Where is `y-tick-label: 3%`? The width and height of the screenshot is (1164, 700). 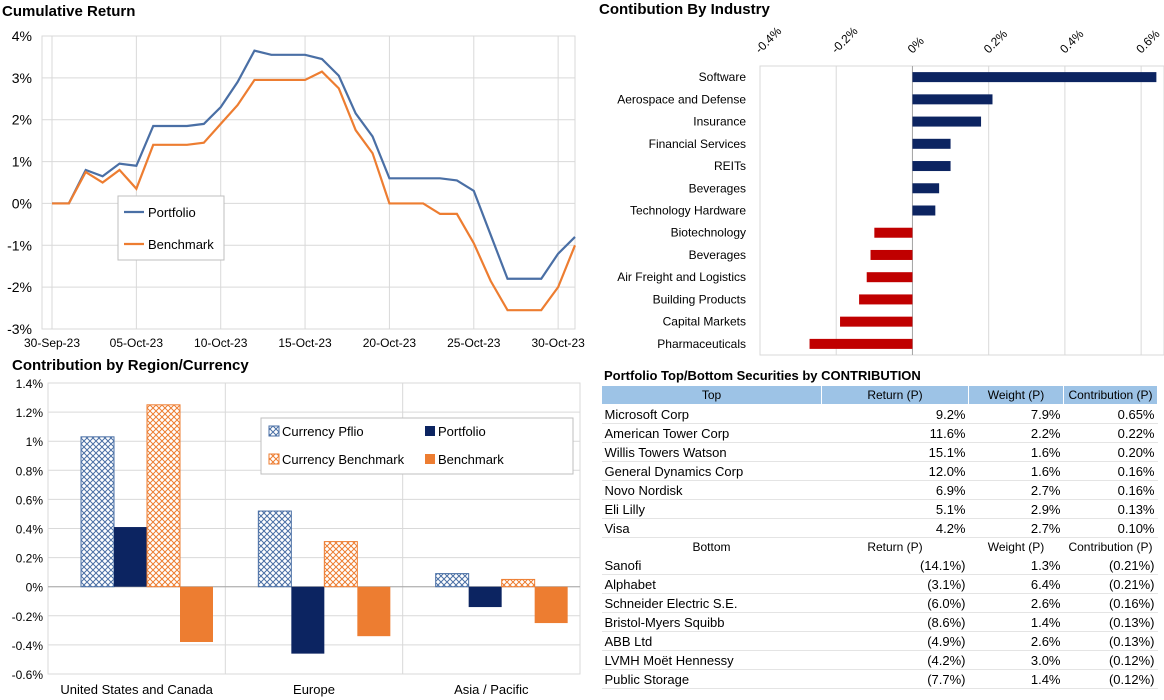
y-tick-label: 3% is located at coordinates (22, 78).